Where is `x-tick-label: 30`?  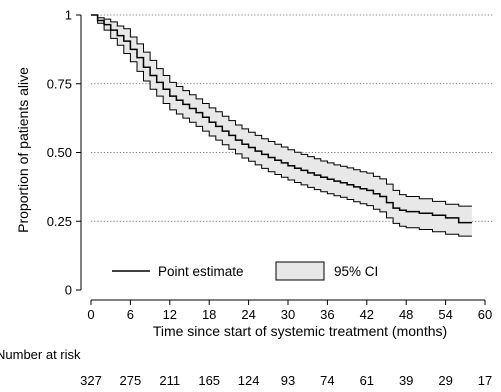 x-tick-label: 30 is located at coordinates (288, 314).